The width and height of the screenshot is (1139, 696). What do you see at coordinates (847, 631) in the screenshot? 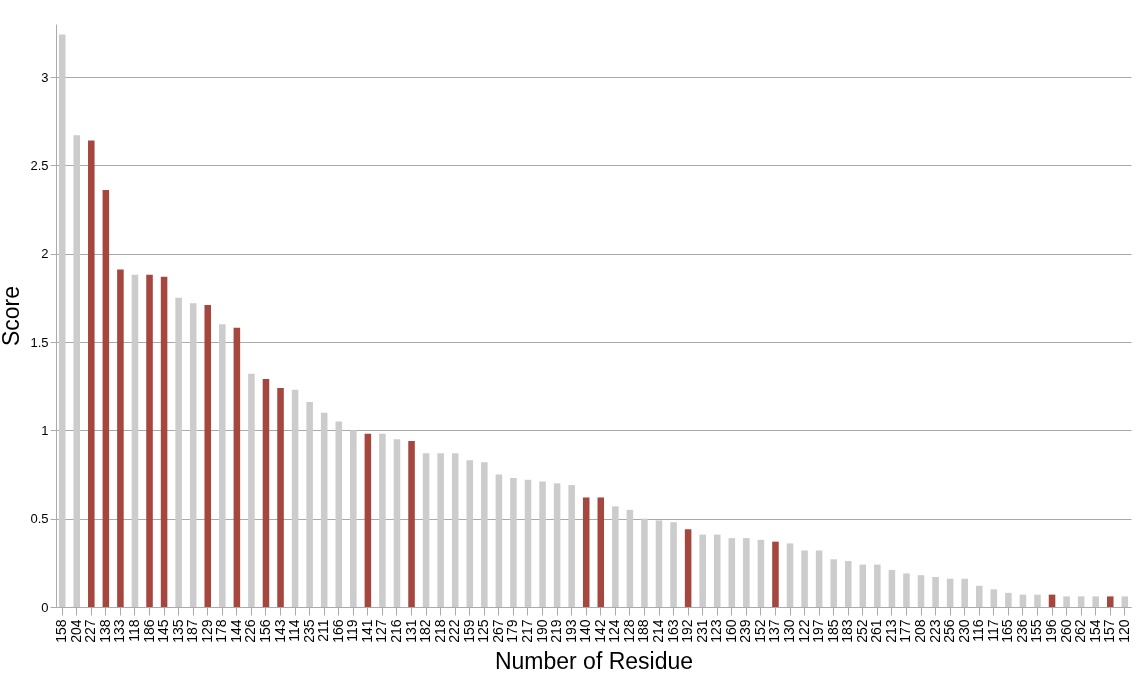
I see `x-tick-label: 183` at bounding box center [847, 631].